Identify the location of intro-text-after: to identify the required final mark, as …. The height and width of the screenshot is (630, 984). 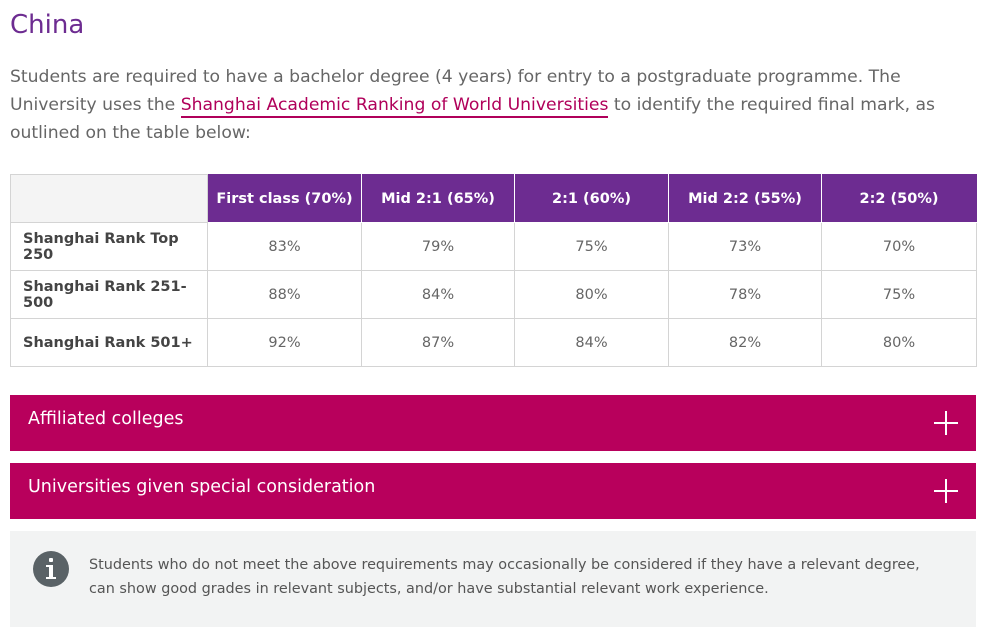
(473, 119).